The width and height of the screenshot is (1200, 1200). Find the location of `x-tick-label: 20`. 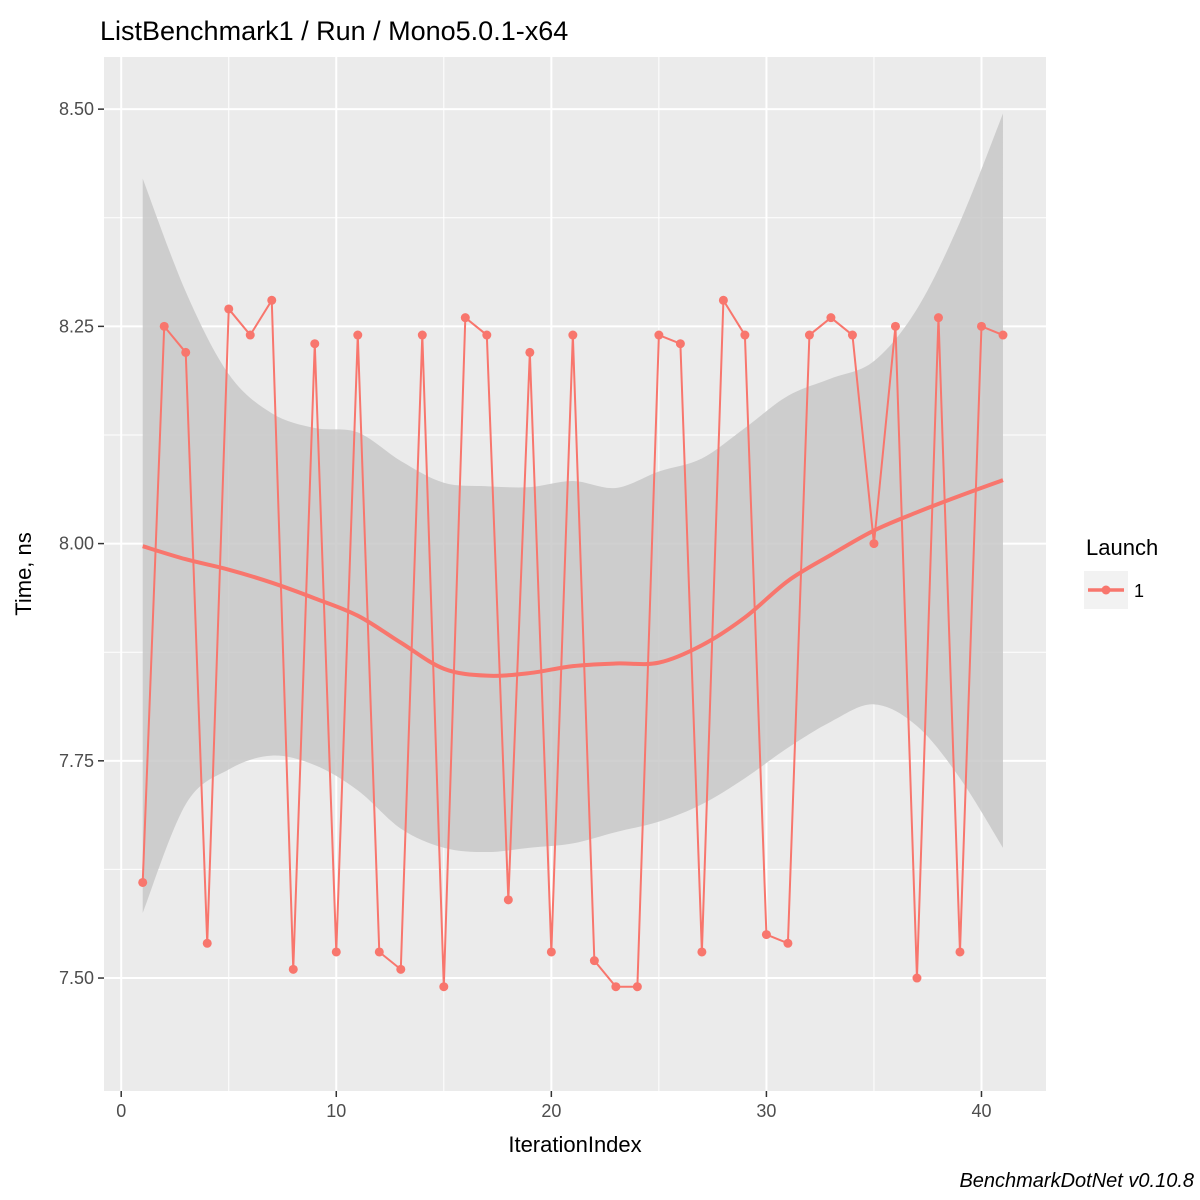

x-tick-label: 20 is located at coordinates (551, 1111).